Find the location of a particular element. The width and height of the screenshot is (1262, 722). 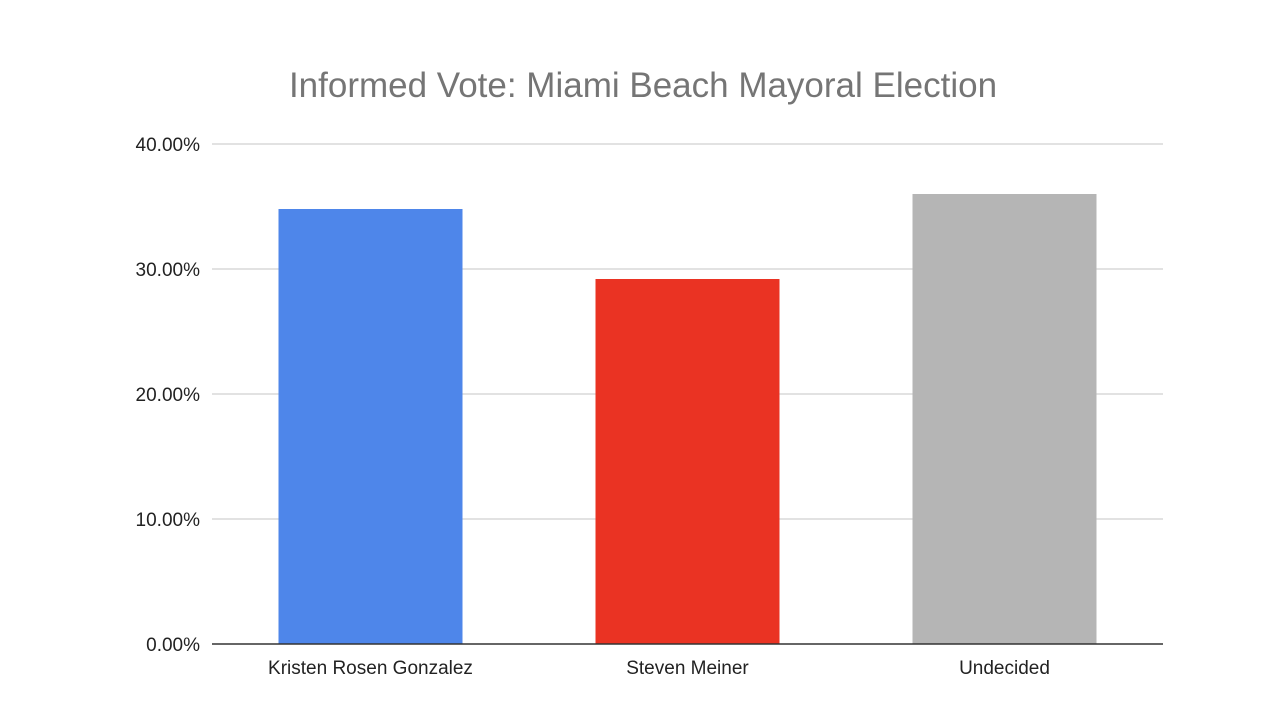

y-tick-label: 10.00% is located at coordinates (168, 520).